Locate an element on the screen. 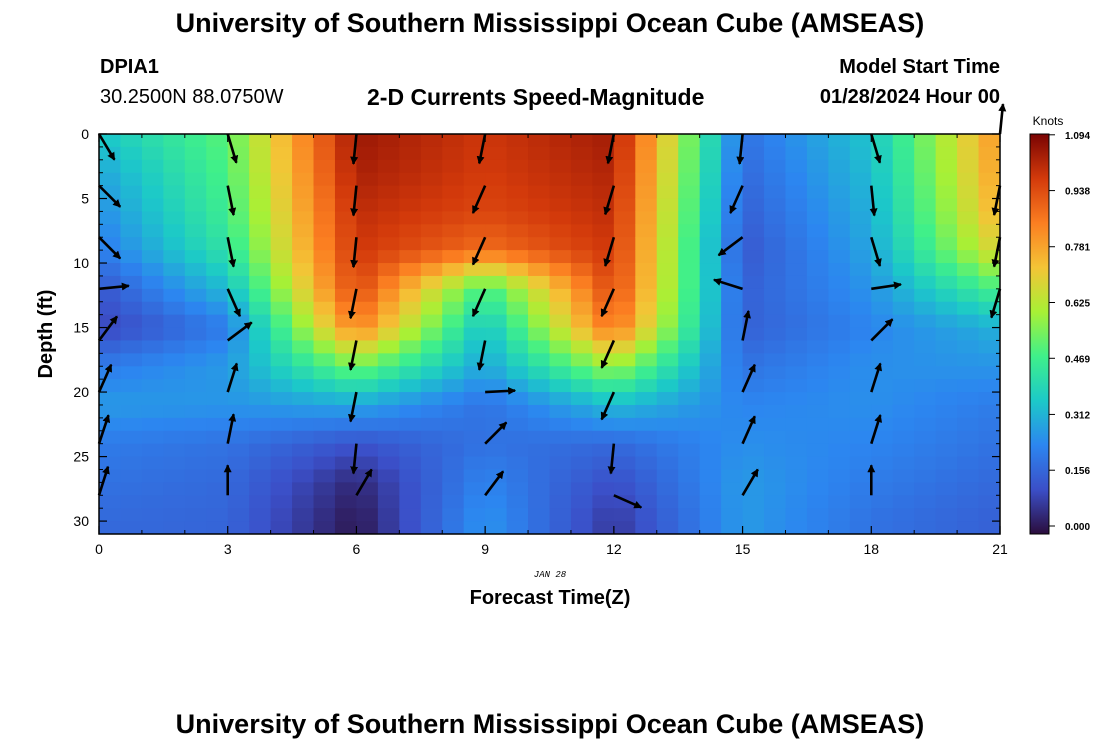  colorbar-scale is located at coordinates (1039, 334).